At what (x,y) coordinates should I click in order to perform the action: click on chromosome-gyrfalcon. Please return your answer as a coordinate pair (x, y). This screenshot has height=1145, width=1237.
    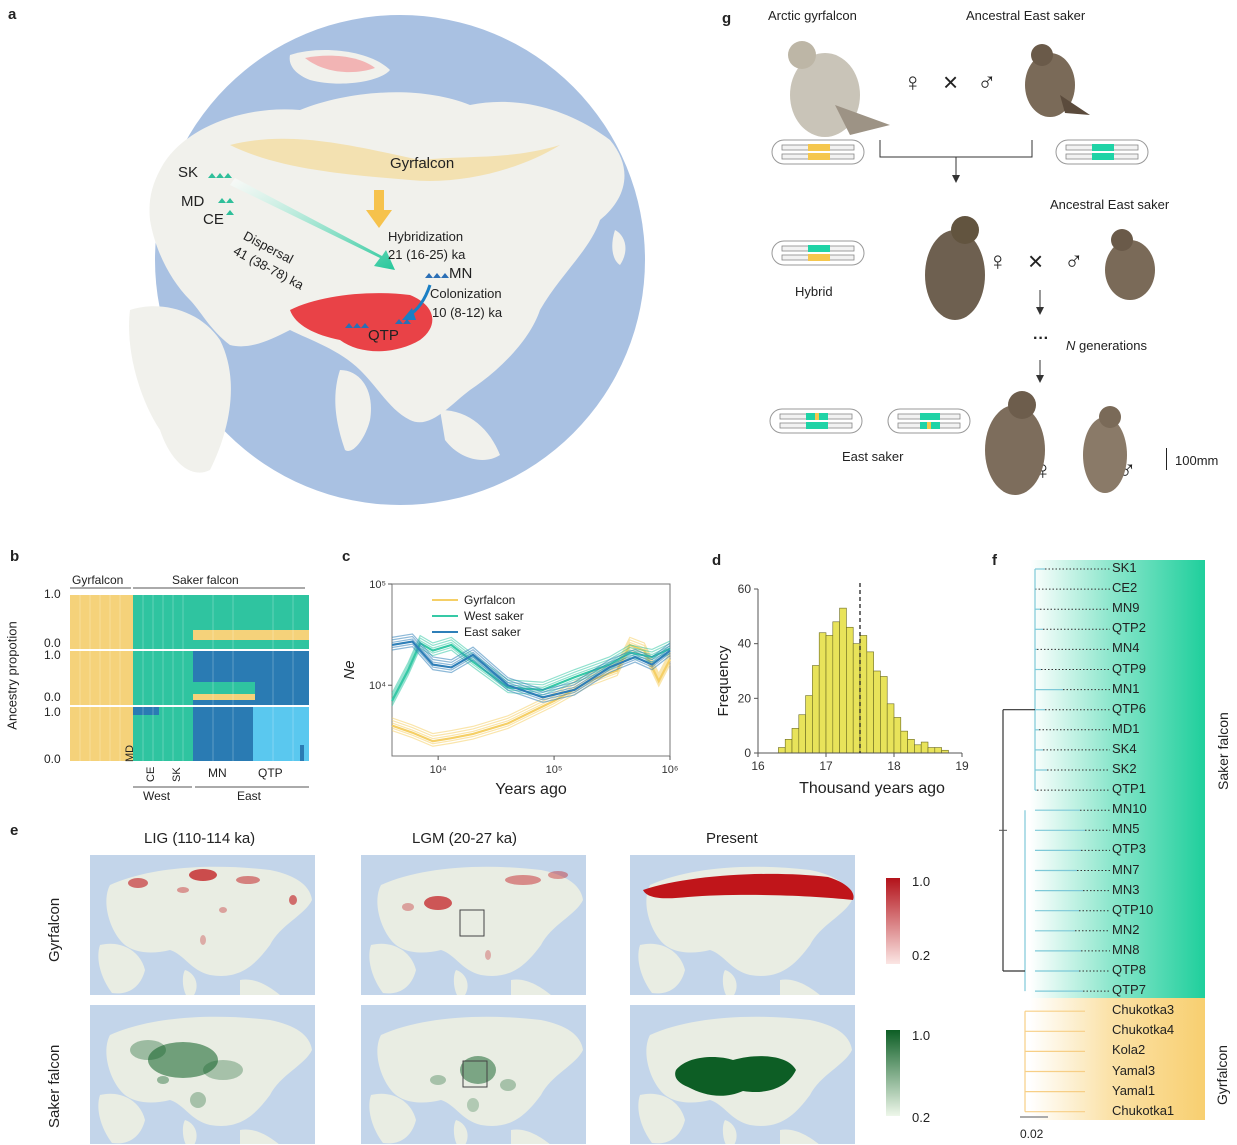
    Looking at the image, I should click on (818, 152).